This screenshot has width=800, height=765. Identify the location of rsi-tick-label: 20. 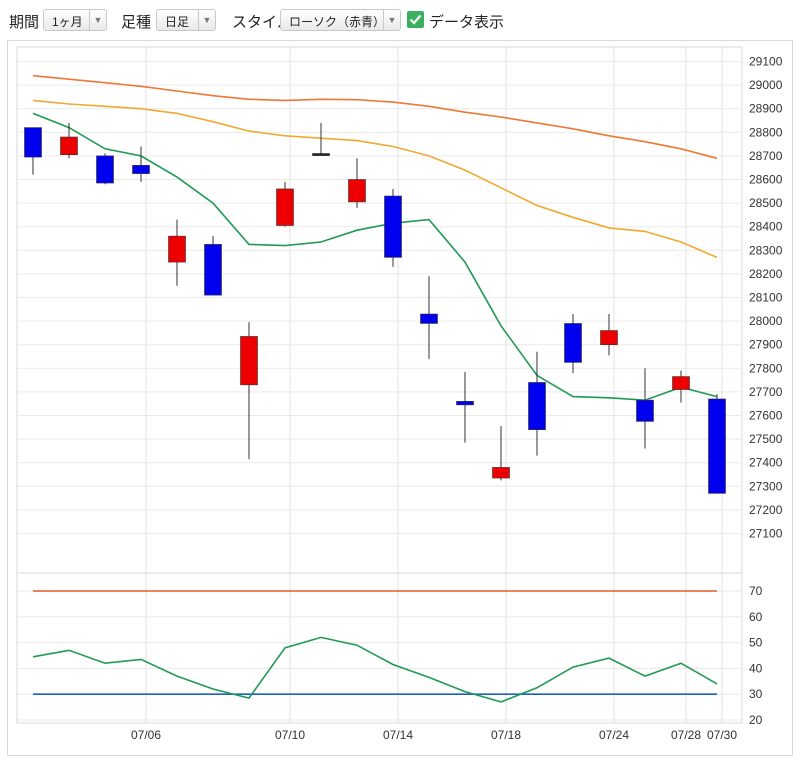
(756, 720).